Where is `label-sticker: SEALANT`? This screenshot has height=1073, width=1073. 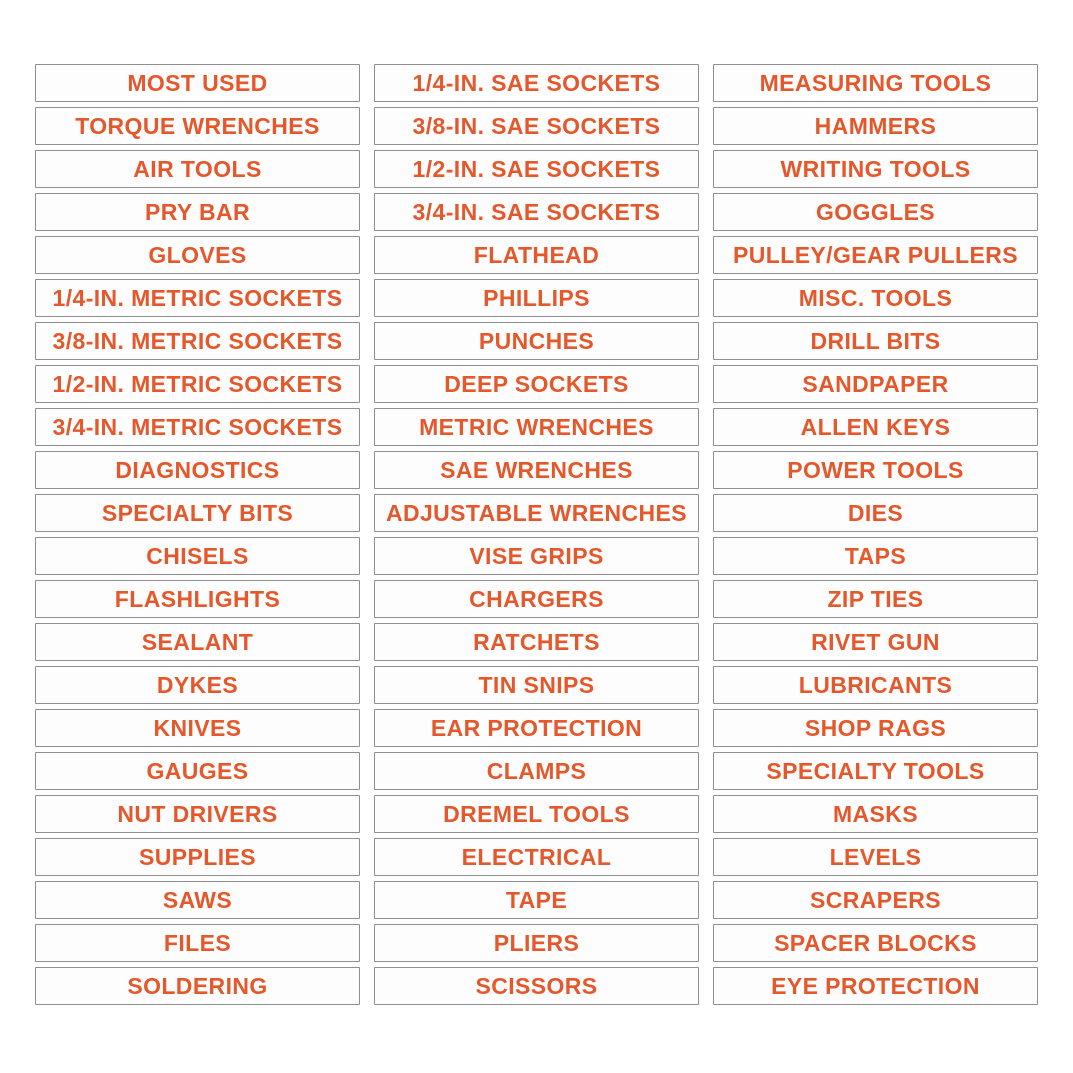
label-sticker: SEALANT is located at coordinates (197, 642).